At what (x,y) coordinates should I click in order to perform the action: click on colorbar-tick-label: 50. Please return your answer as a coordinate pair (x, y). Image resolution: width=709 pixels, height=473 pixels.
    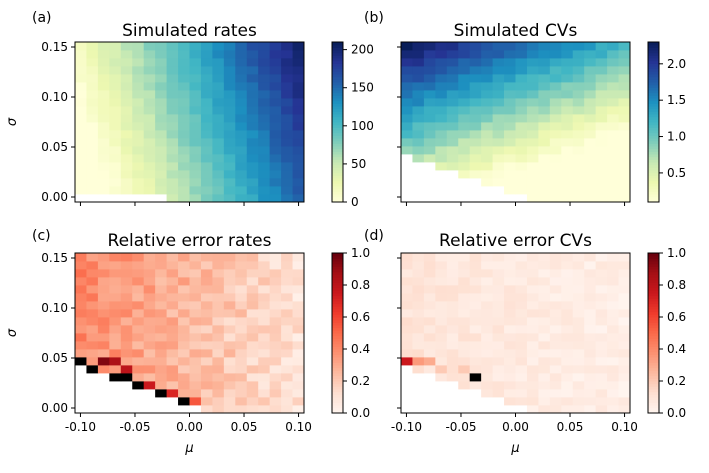
    Looking at the image, I should click on (358, 164).